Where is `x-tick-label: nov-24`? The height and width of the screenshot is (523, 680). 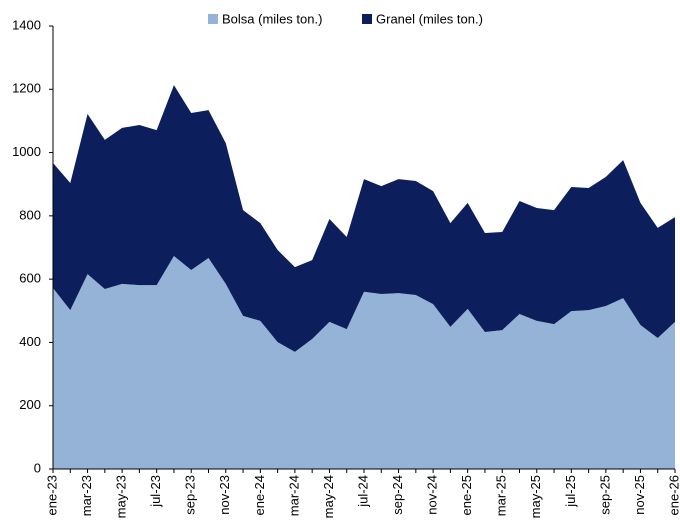 x-tick-label: nov-24 is located at coordinates (432, 495).